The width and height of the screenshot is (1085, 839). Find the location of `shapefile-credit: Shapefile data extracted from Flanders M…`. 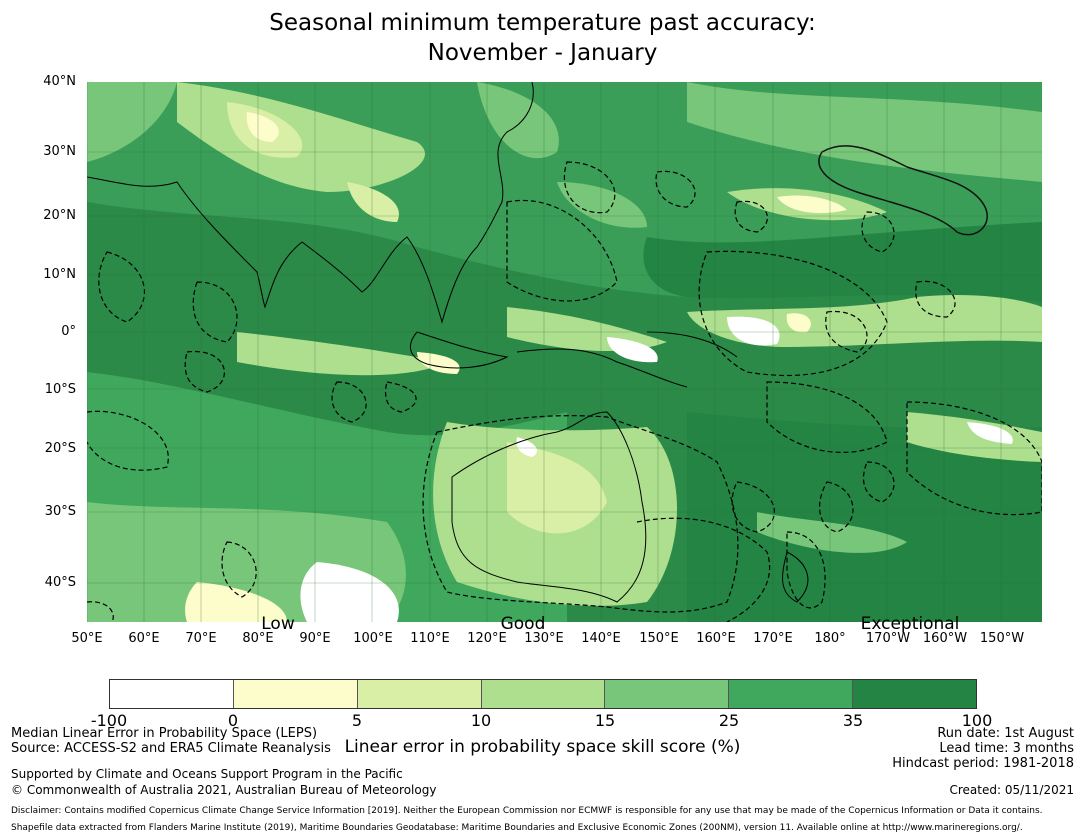

shapefile-credit: Shapefile data extracted from Flanders M… is located at coordinates (517, 828).